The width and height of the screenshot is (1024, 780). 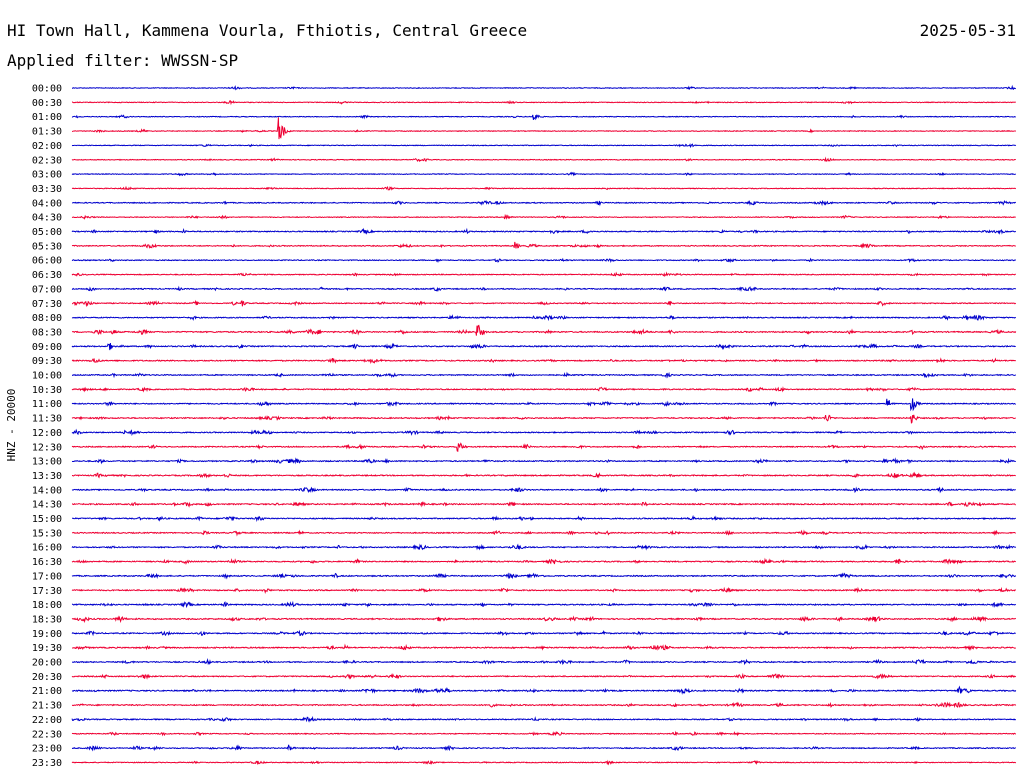 What do you see at coordinates (47, 706) in the screenshot?
I see `row-time-label: 21:30` at bounding box center [47, 706].